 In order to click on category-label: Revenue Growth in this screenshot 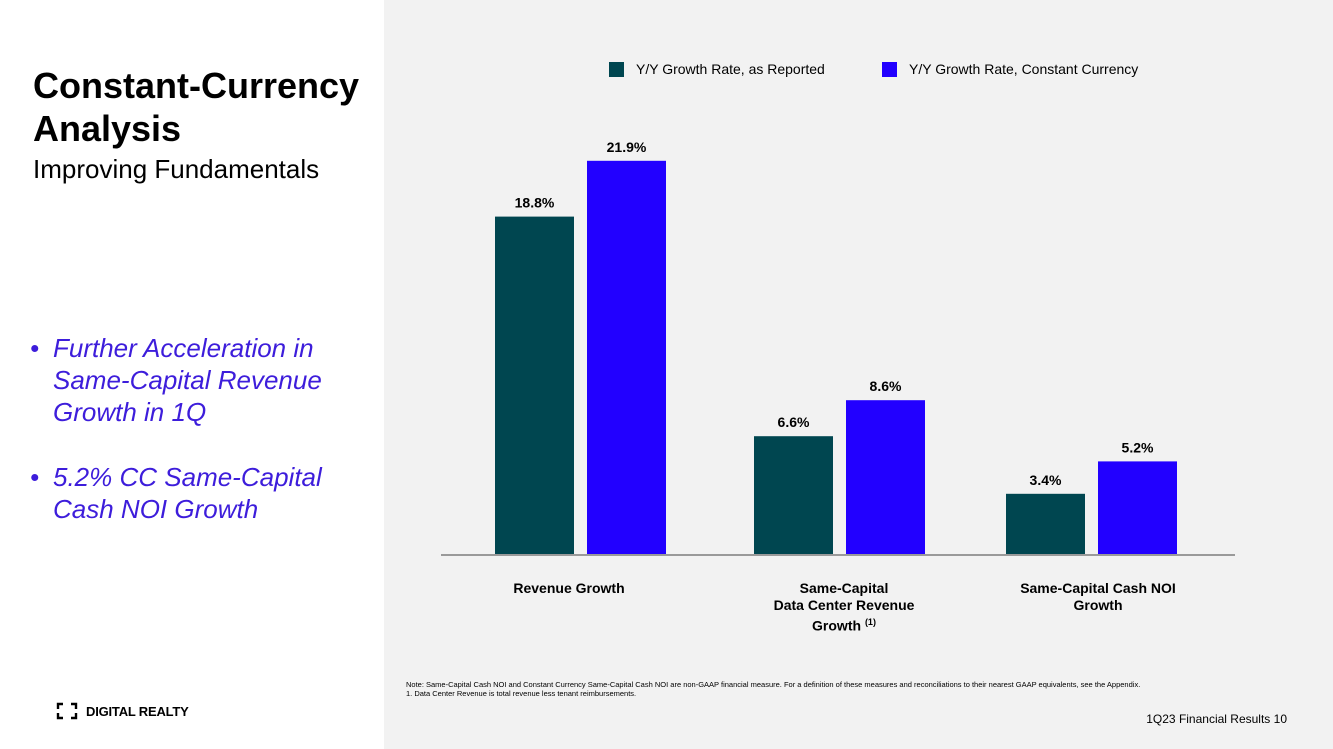, I will do `click(569, 588)`.